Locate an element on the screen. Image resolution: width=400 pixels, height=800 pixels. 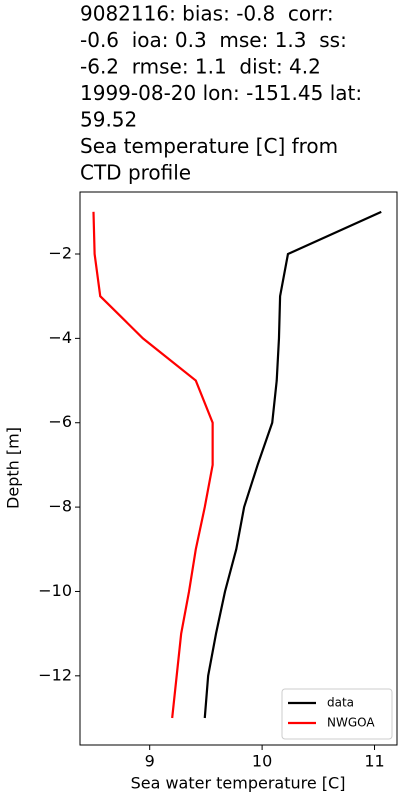
legend-label: NWGOA is located at coordinates (351, 723).